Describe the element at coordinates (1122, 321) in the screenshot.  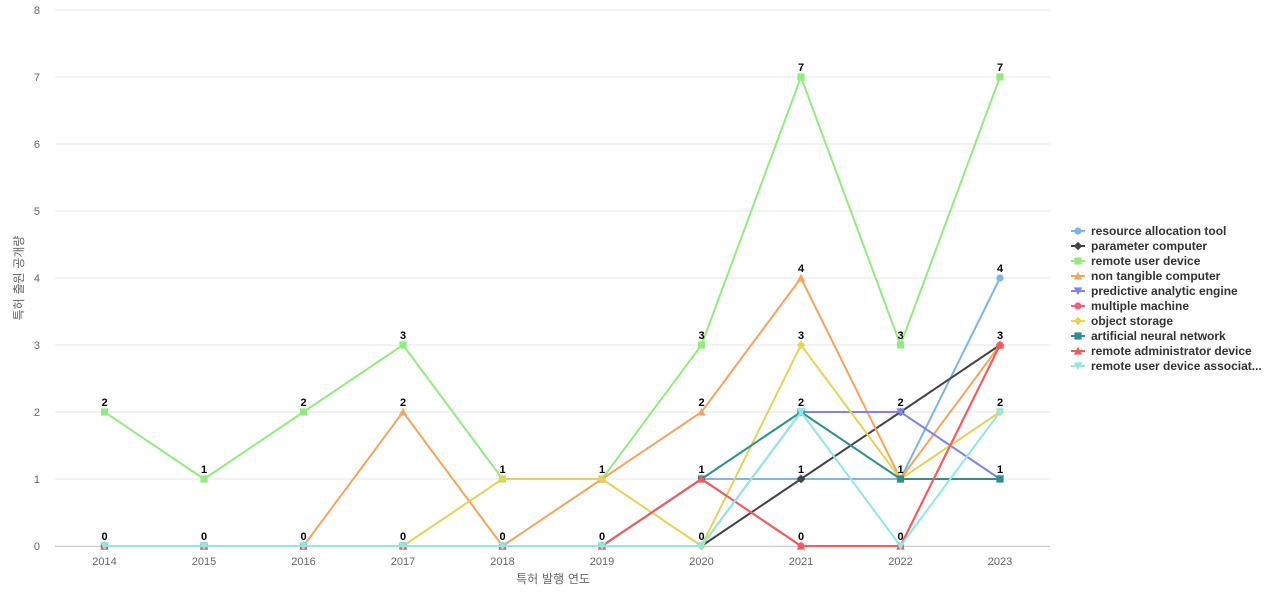
I see `legend-item: object storage` at that location.